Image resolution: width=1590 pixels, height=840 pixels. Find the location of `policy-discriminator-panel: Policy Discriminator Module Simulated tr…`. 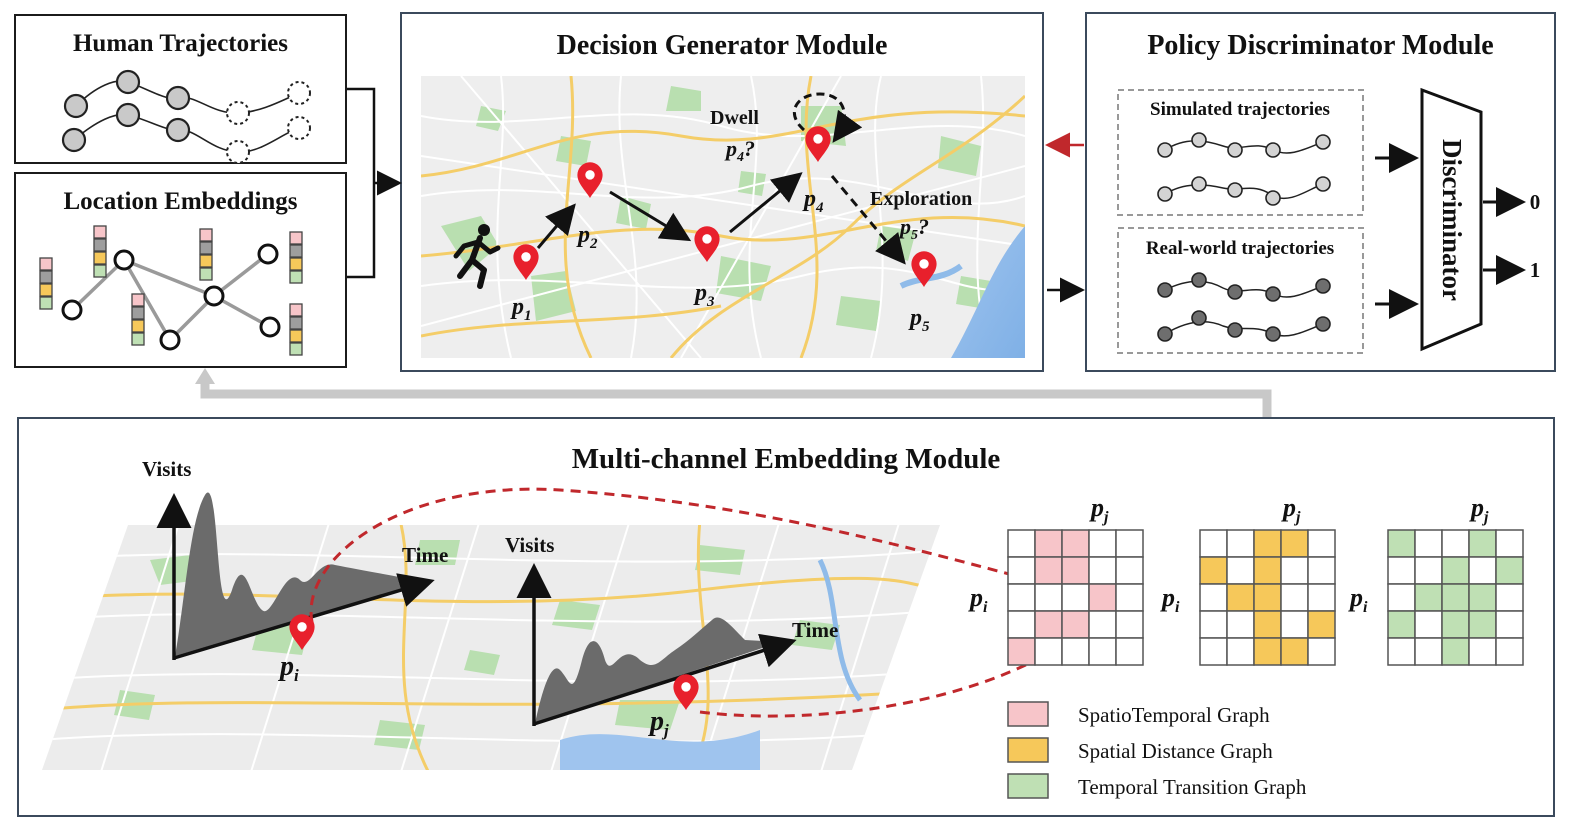

policy-discriminator-panel: Policy Discriminator Module Simulated tr… is located at coordinates (1320, 192).